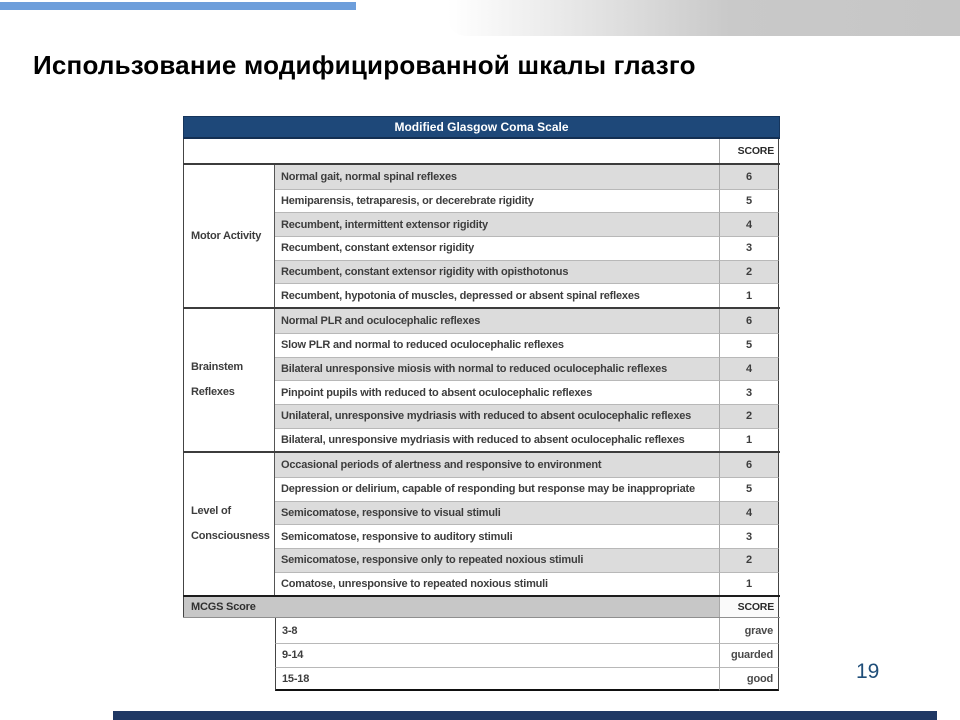  I want to click on summary-range: 15-18, so click(497, 679).